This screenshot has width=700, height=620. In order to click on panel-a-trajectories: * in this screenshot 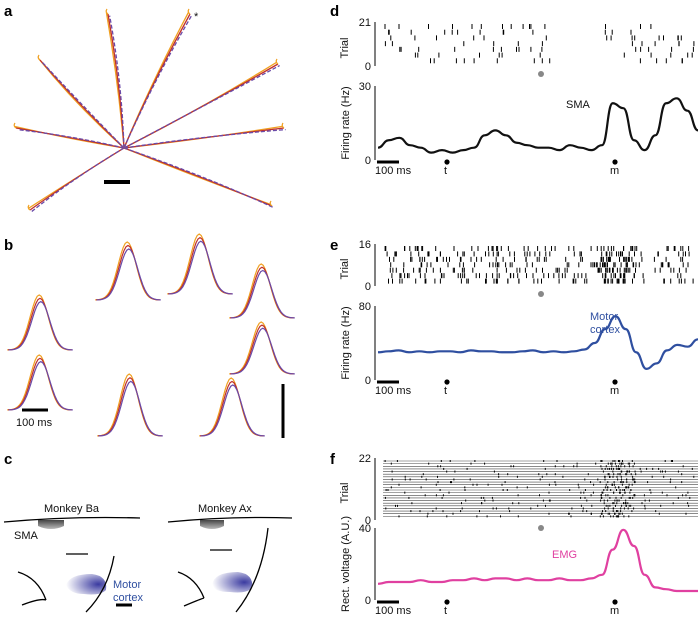, I will do `click(149, 110)`.